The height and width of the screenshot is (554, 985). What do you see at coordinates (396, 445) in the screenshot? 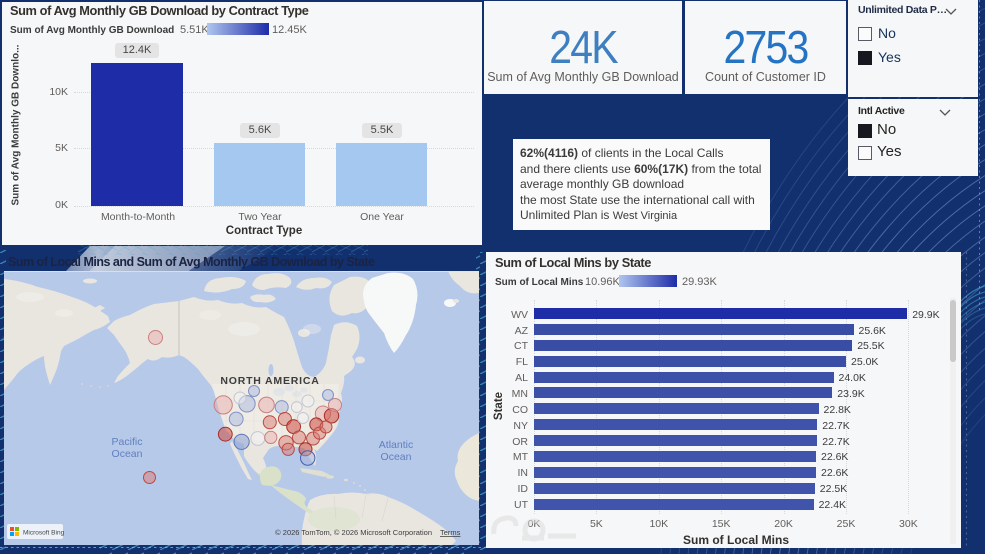
I see `svg-text: Atlantic` at bounding box center [396, 445].